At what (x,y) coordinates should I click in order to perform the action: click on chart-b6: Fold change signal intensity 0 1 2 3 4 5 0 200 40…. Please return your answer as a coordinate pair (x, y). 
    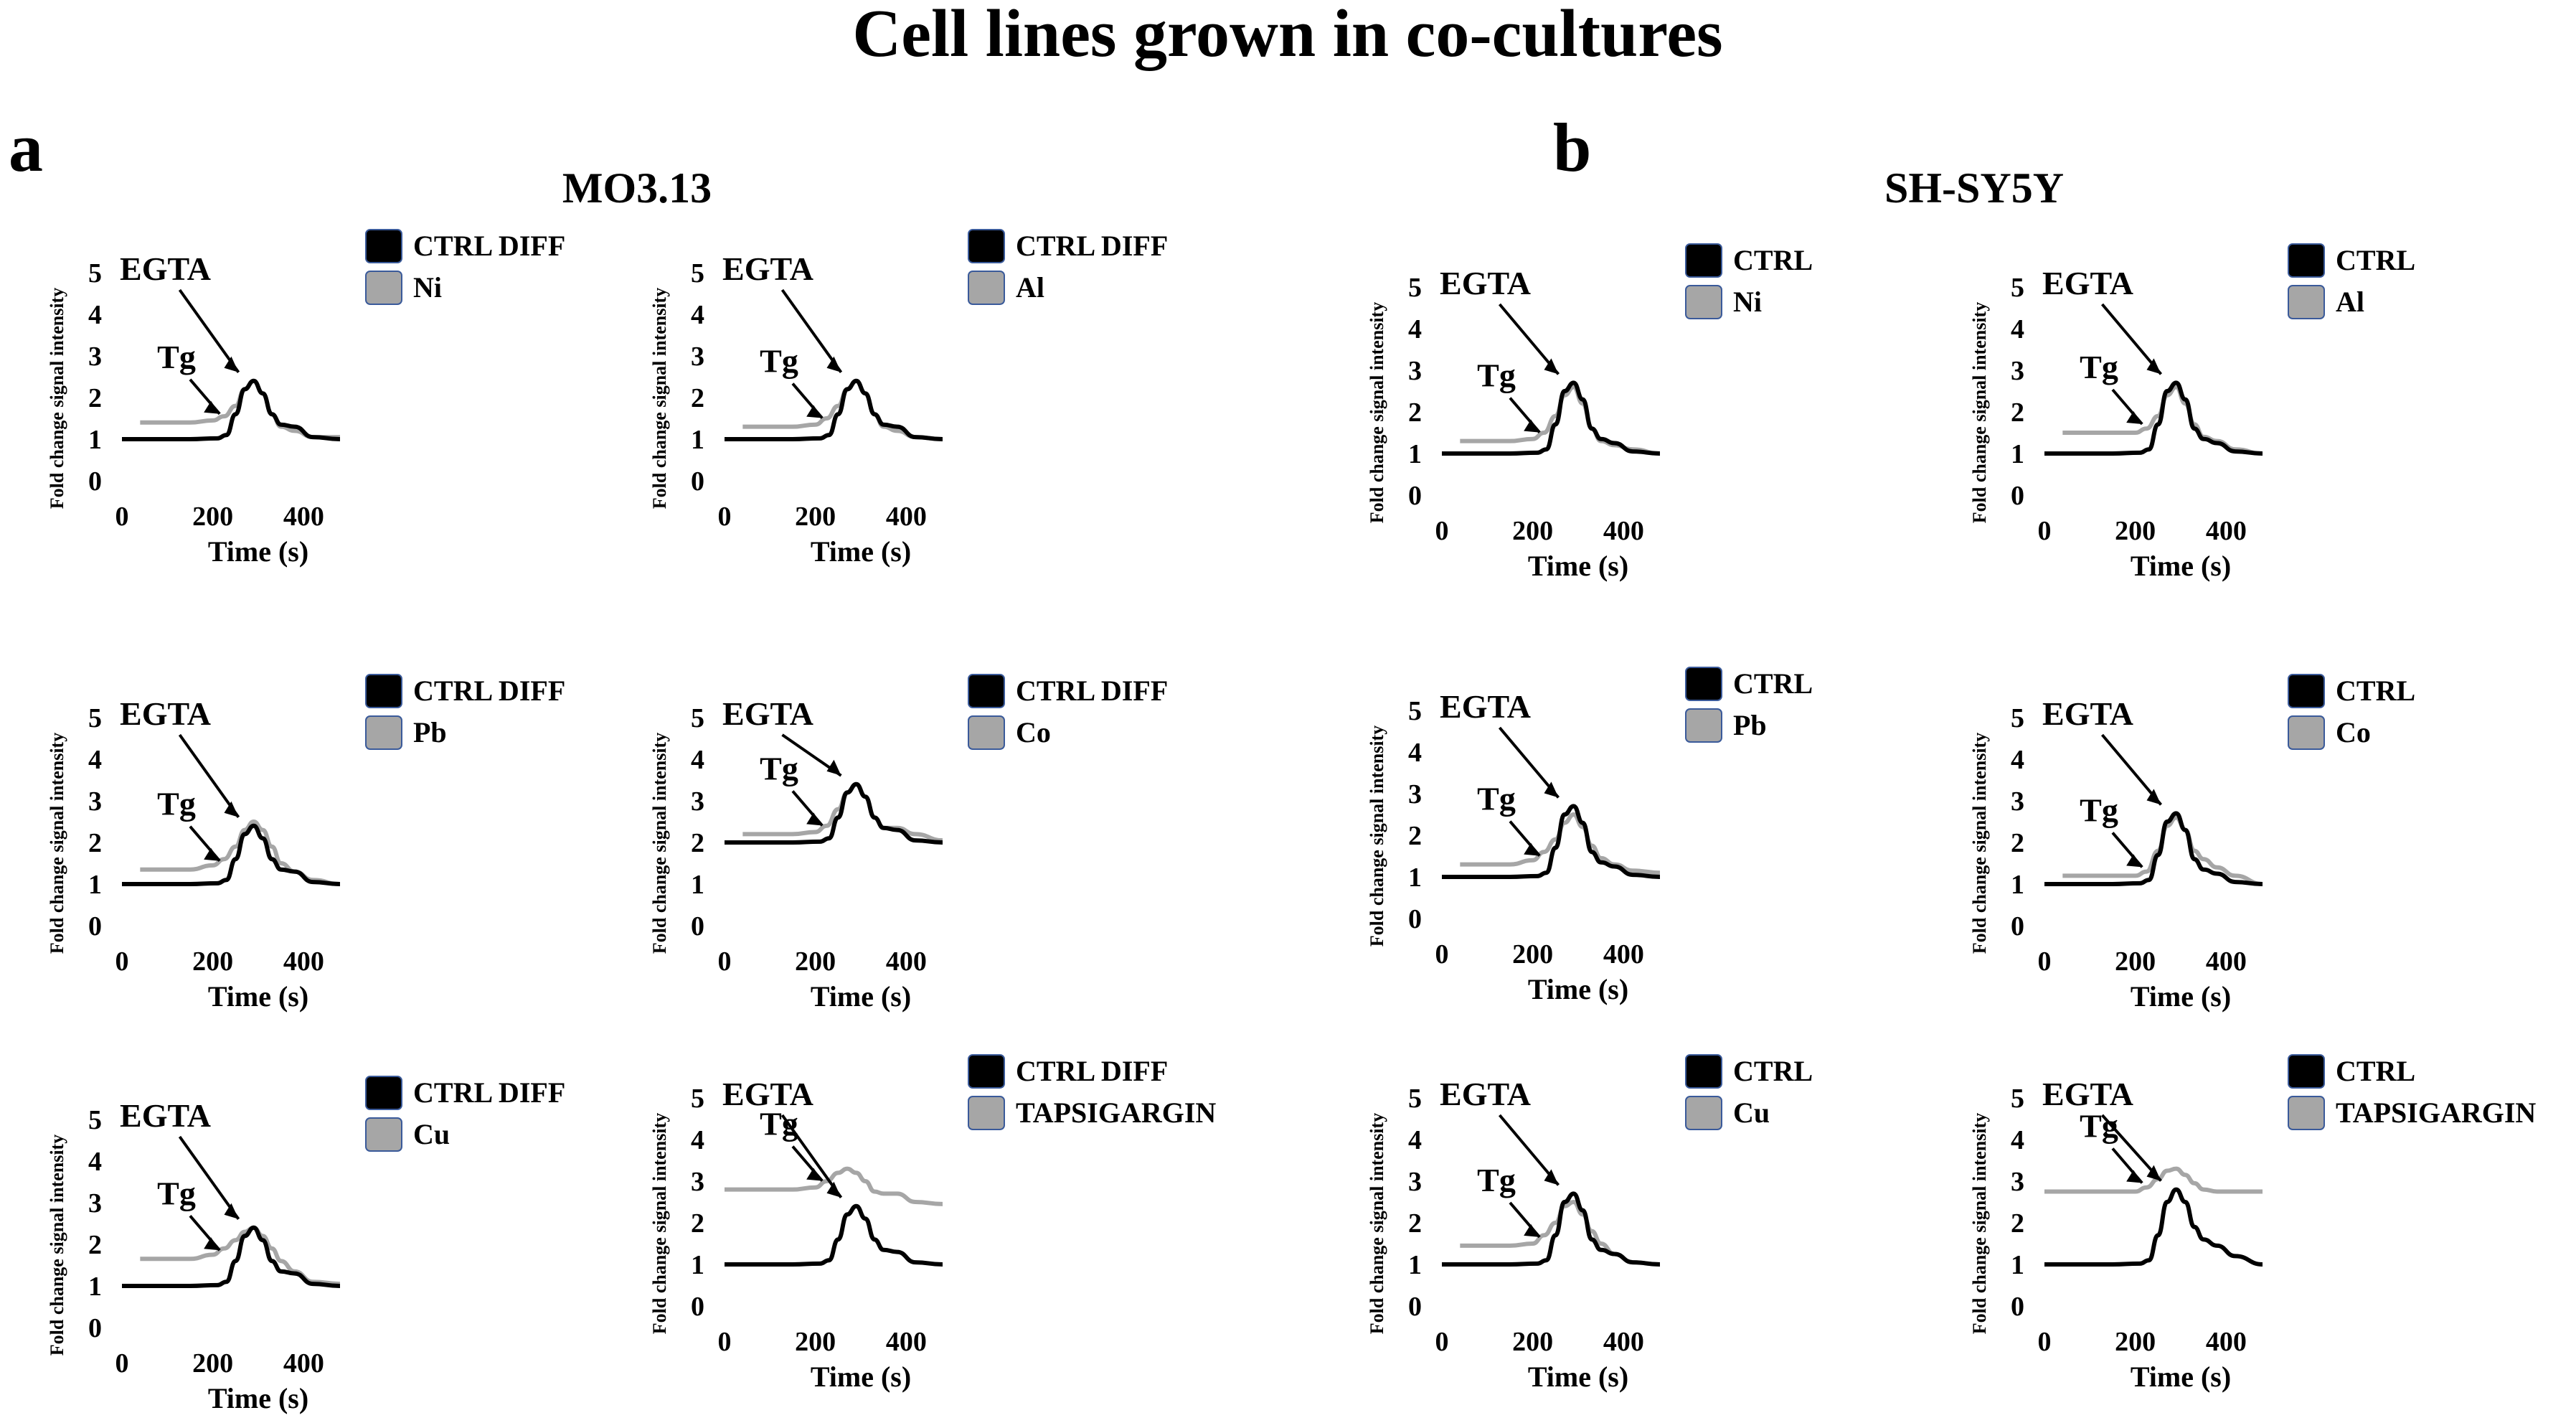
    Looking at the image, I should click on (2252, 1223).